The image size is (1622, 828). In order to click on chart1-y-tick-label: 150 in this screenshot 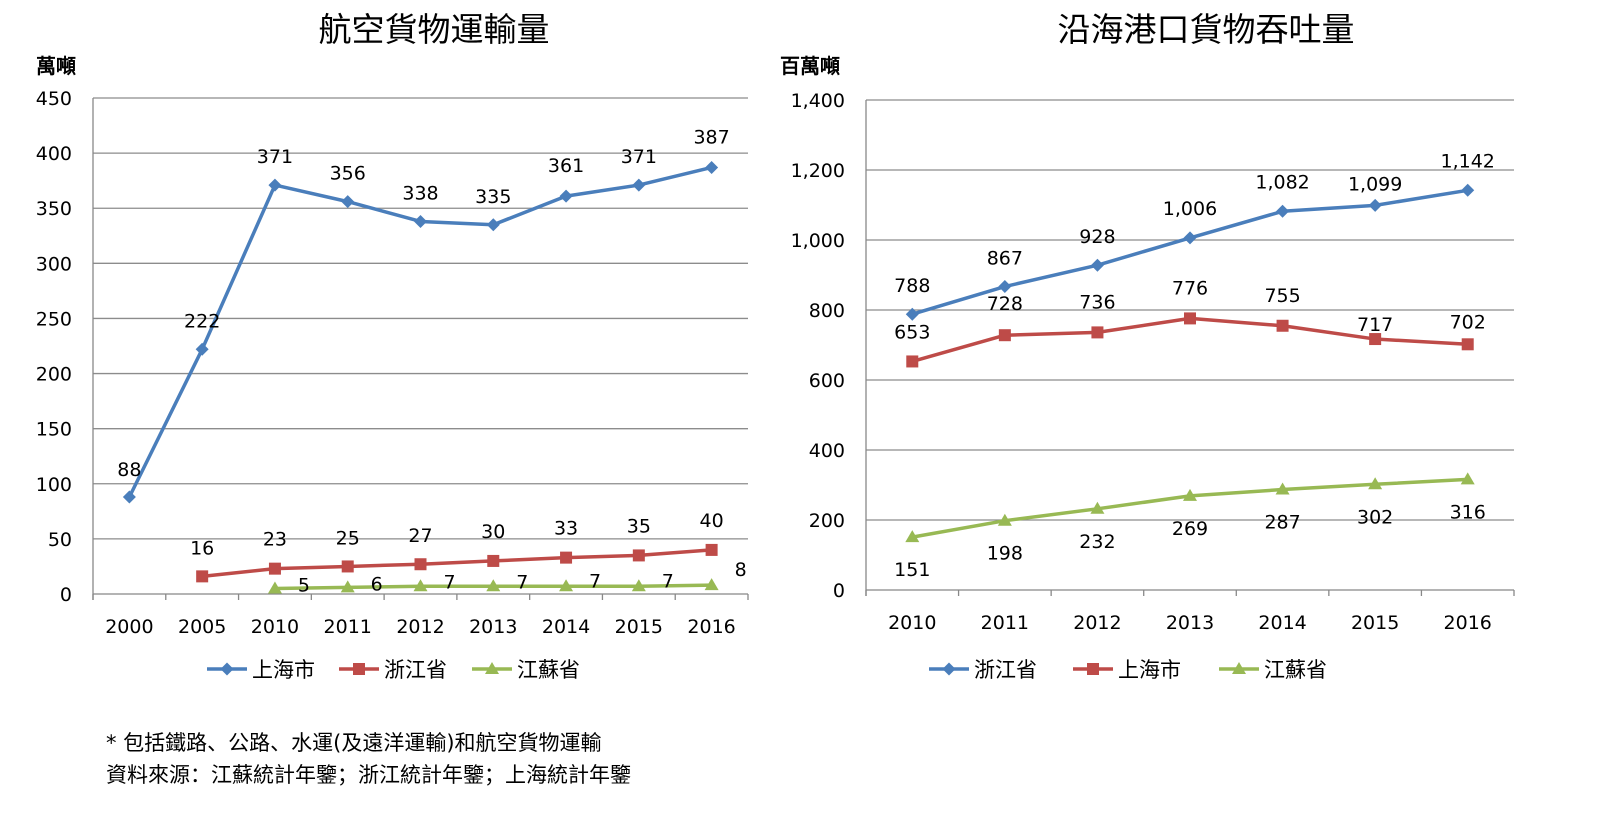, I will do `click(54, 430)`.